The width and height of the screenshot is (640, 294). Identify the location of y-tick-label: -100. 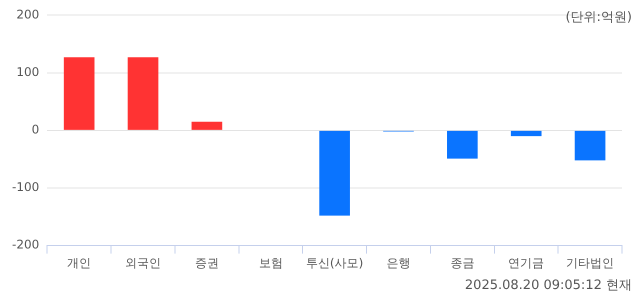
(26, 187).